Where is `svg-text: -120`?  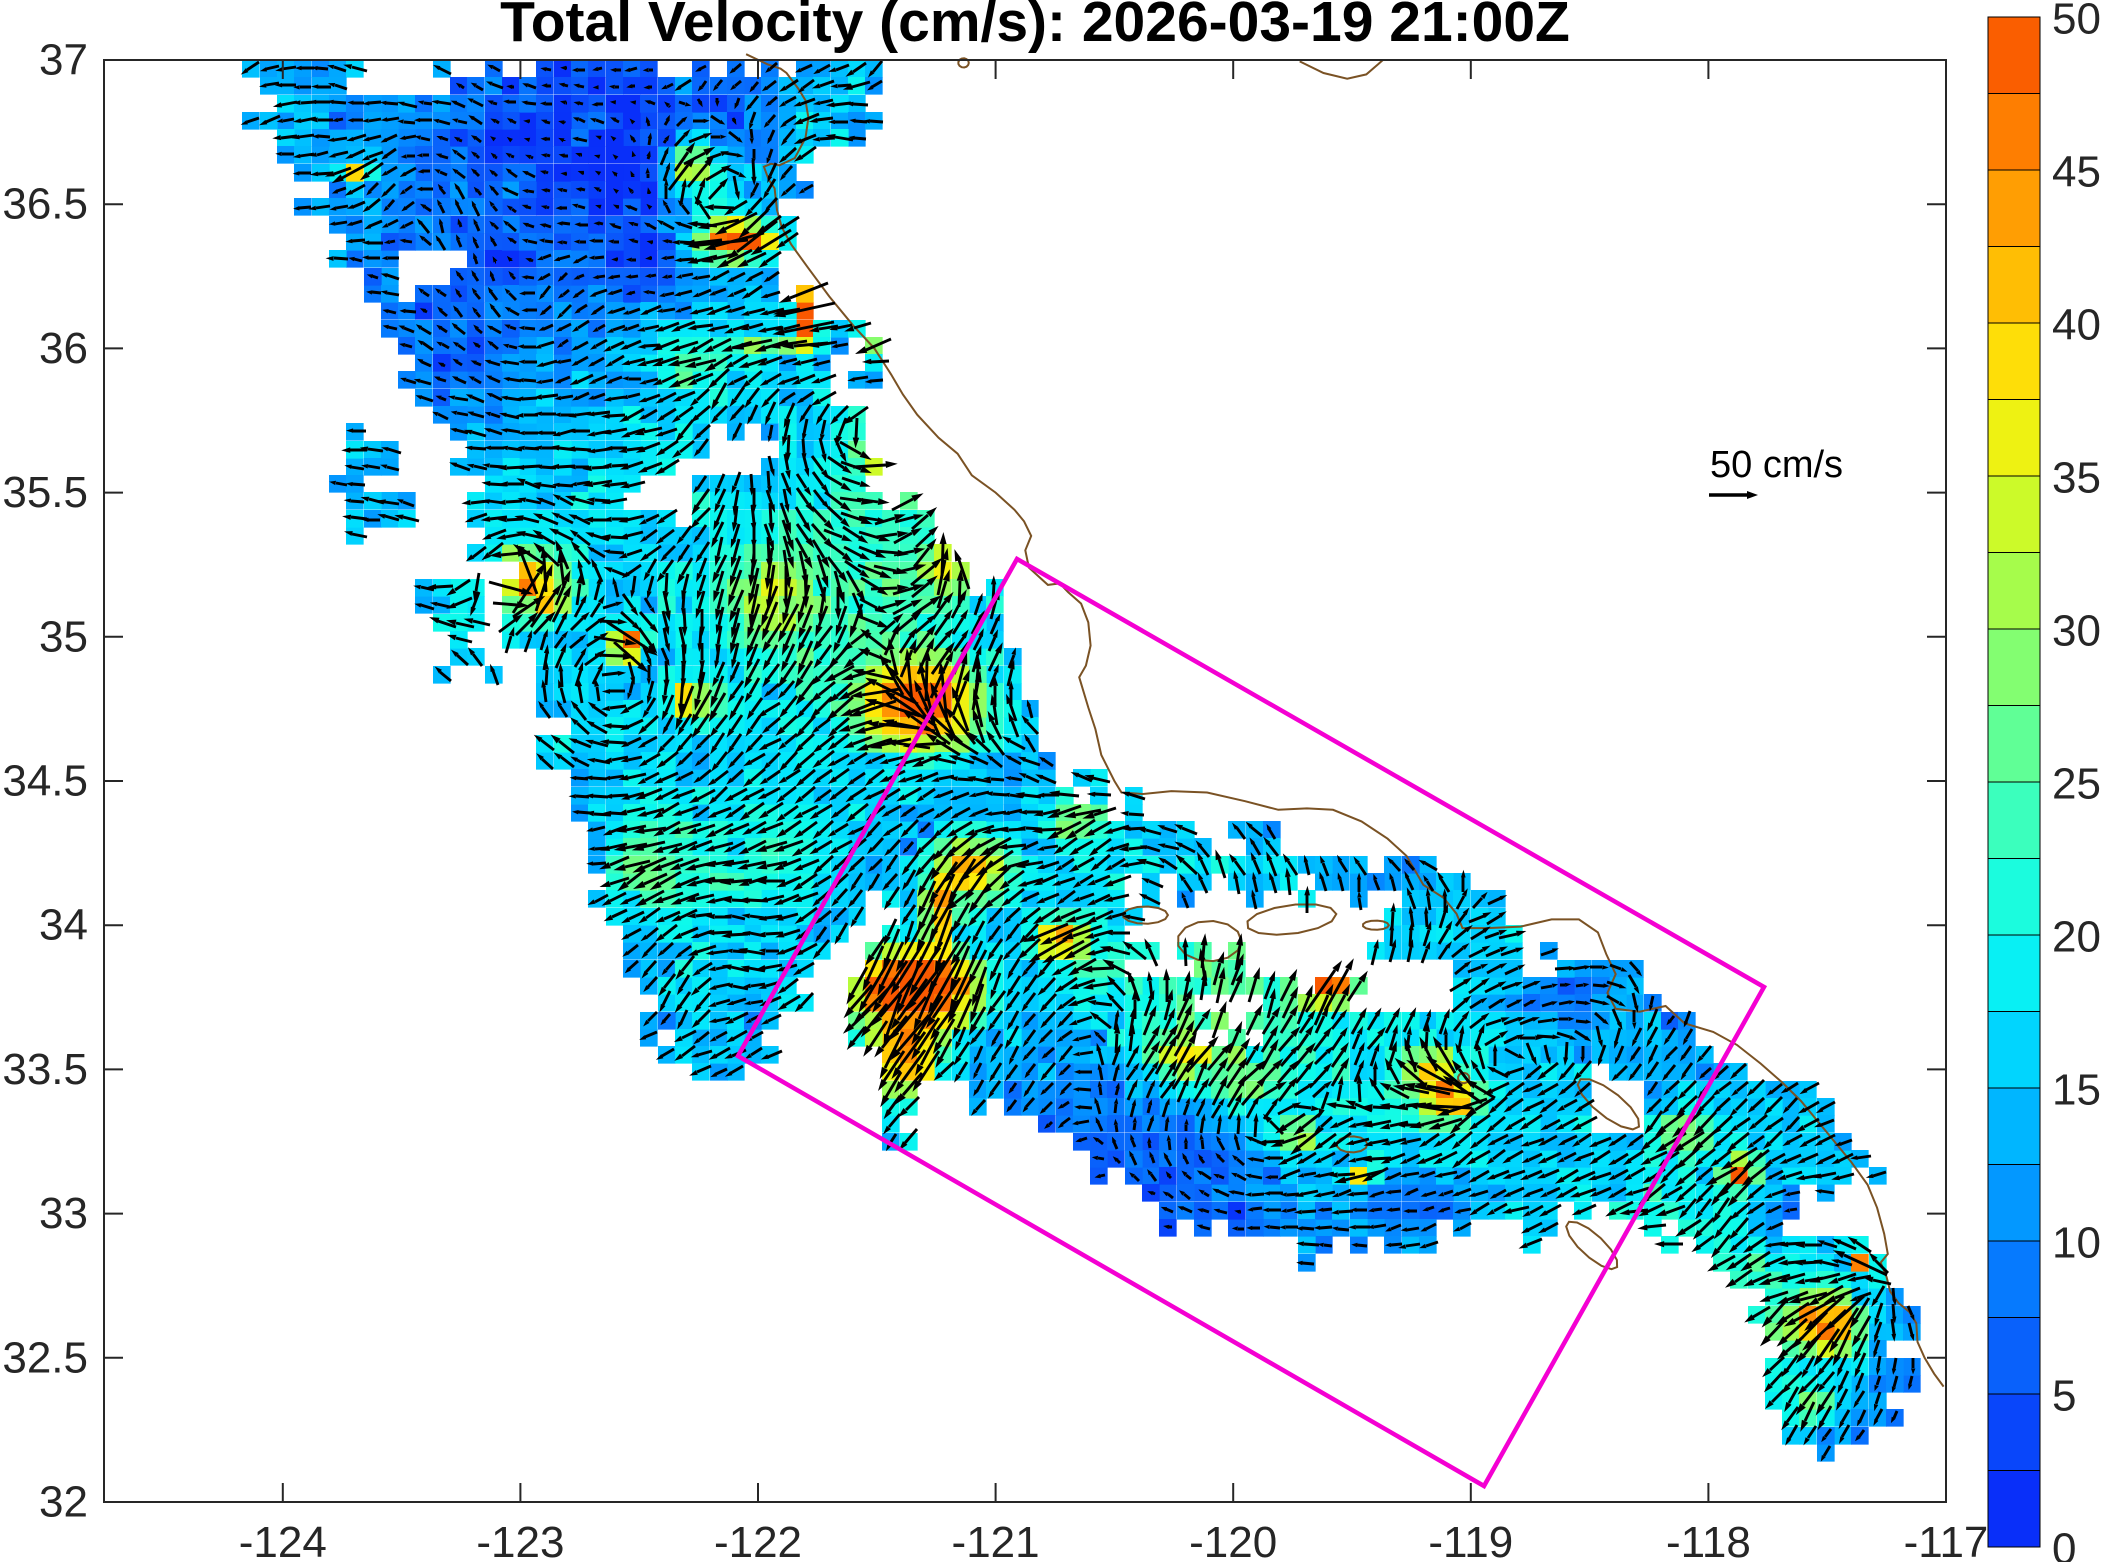 svg-text: -120 is located at coordinates (1233, 1540).